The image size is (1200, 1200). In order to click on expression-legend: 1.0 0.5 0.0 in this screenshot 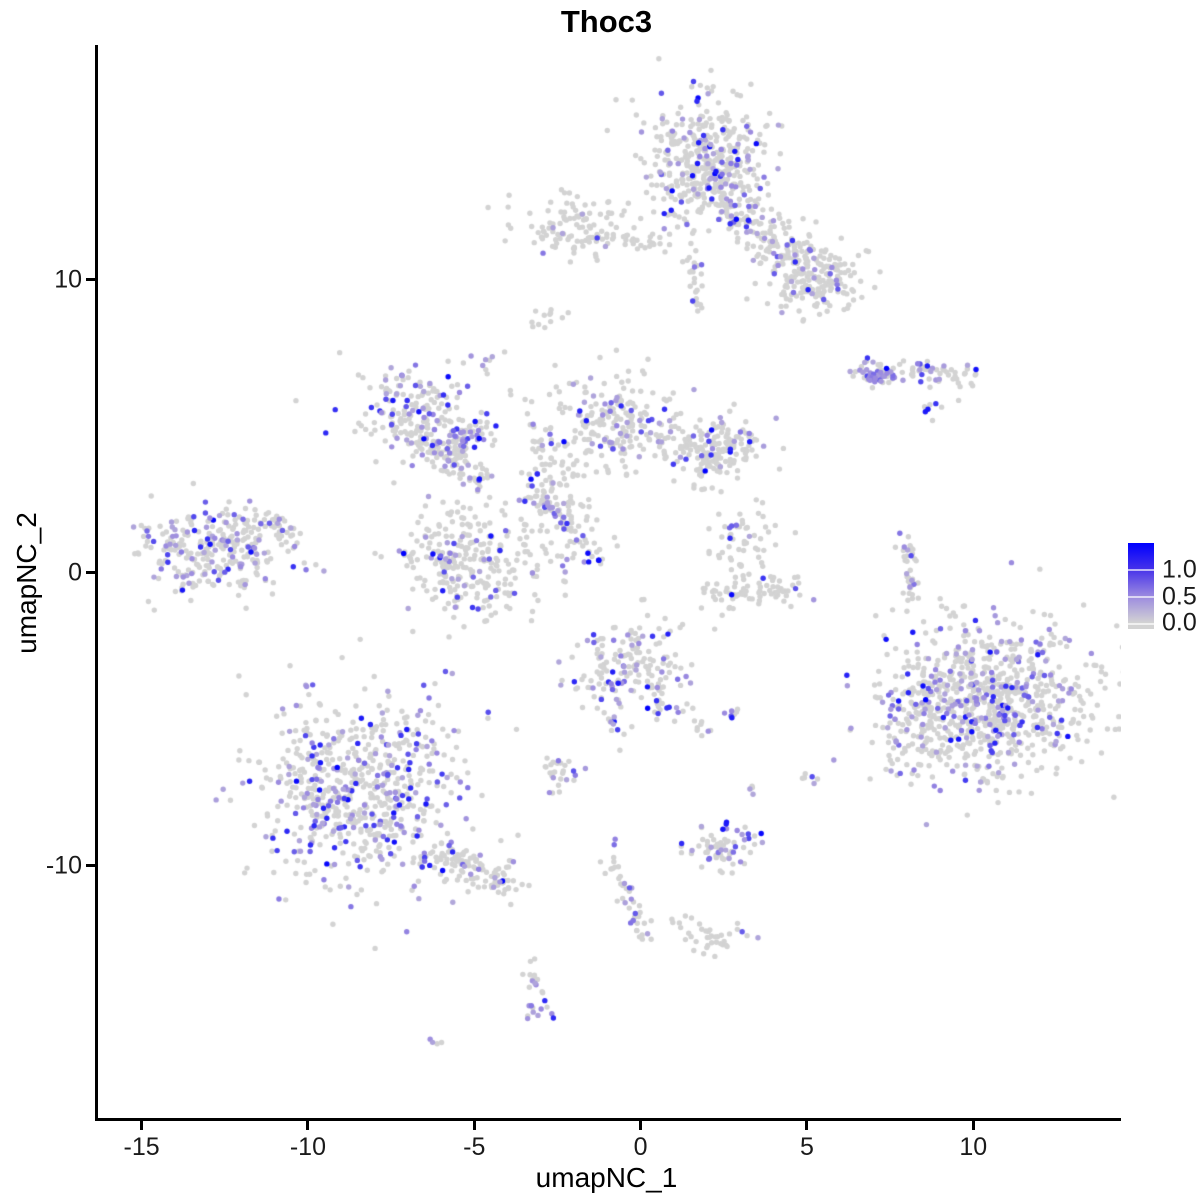, I will do `click(1164, 590)`.